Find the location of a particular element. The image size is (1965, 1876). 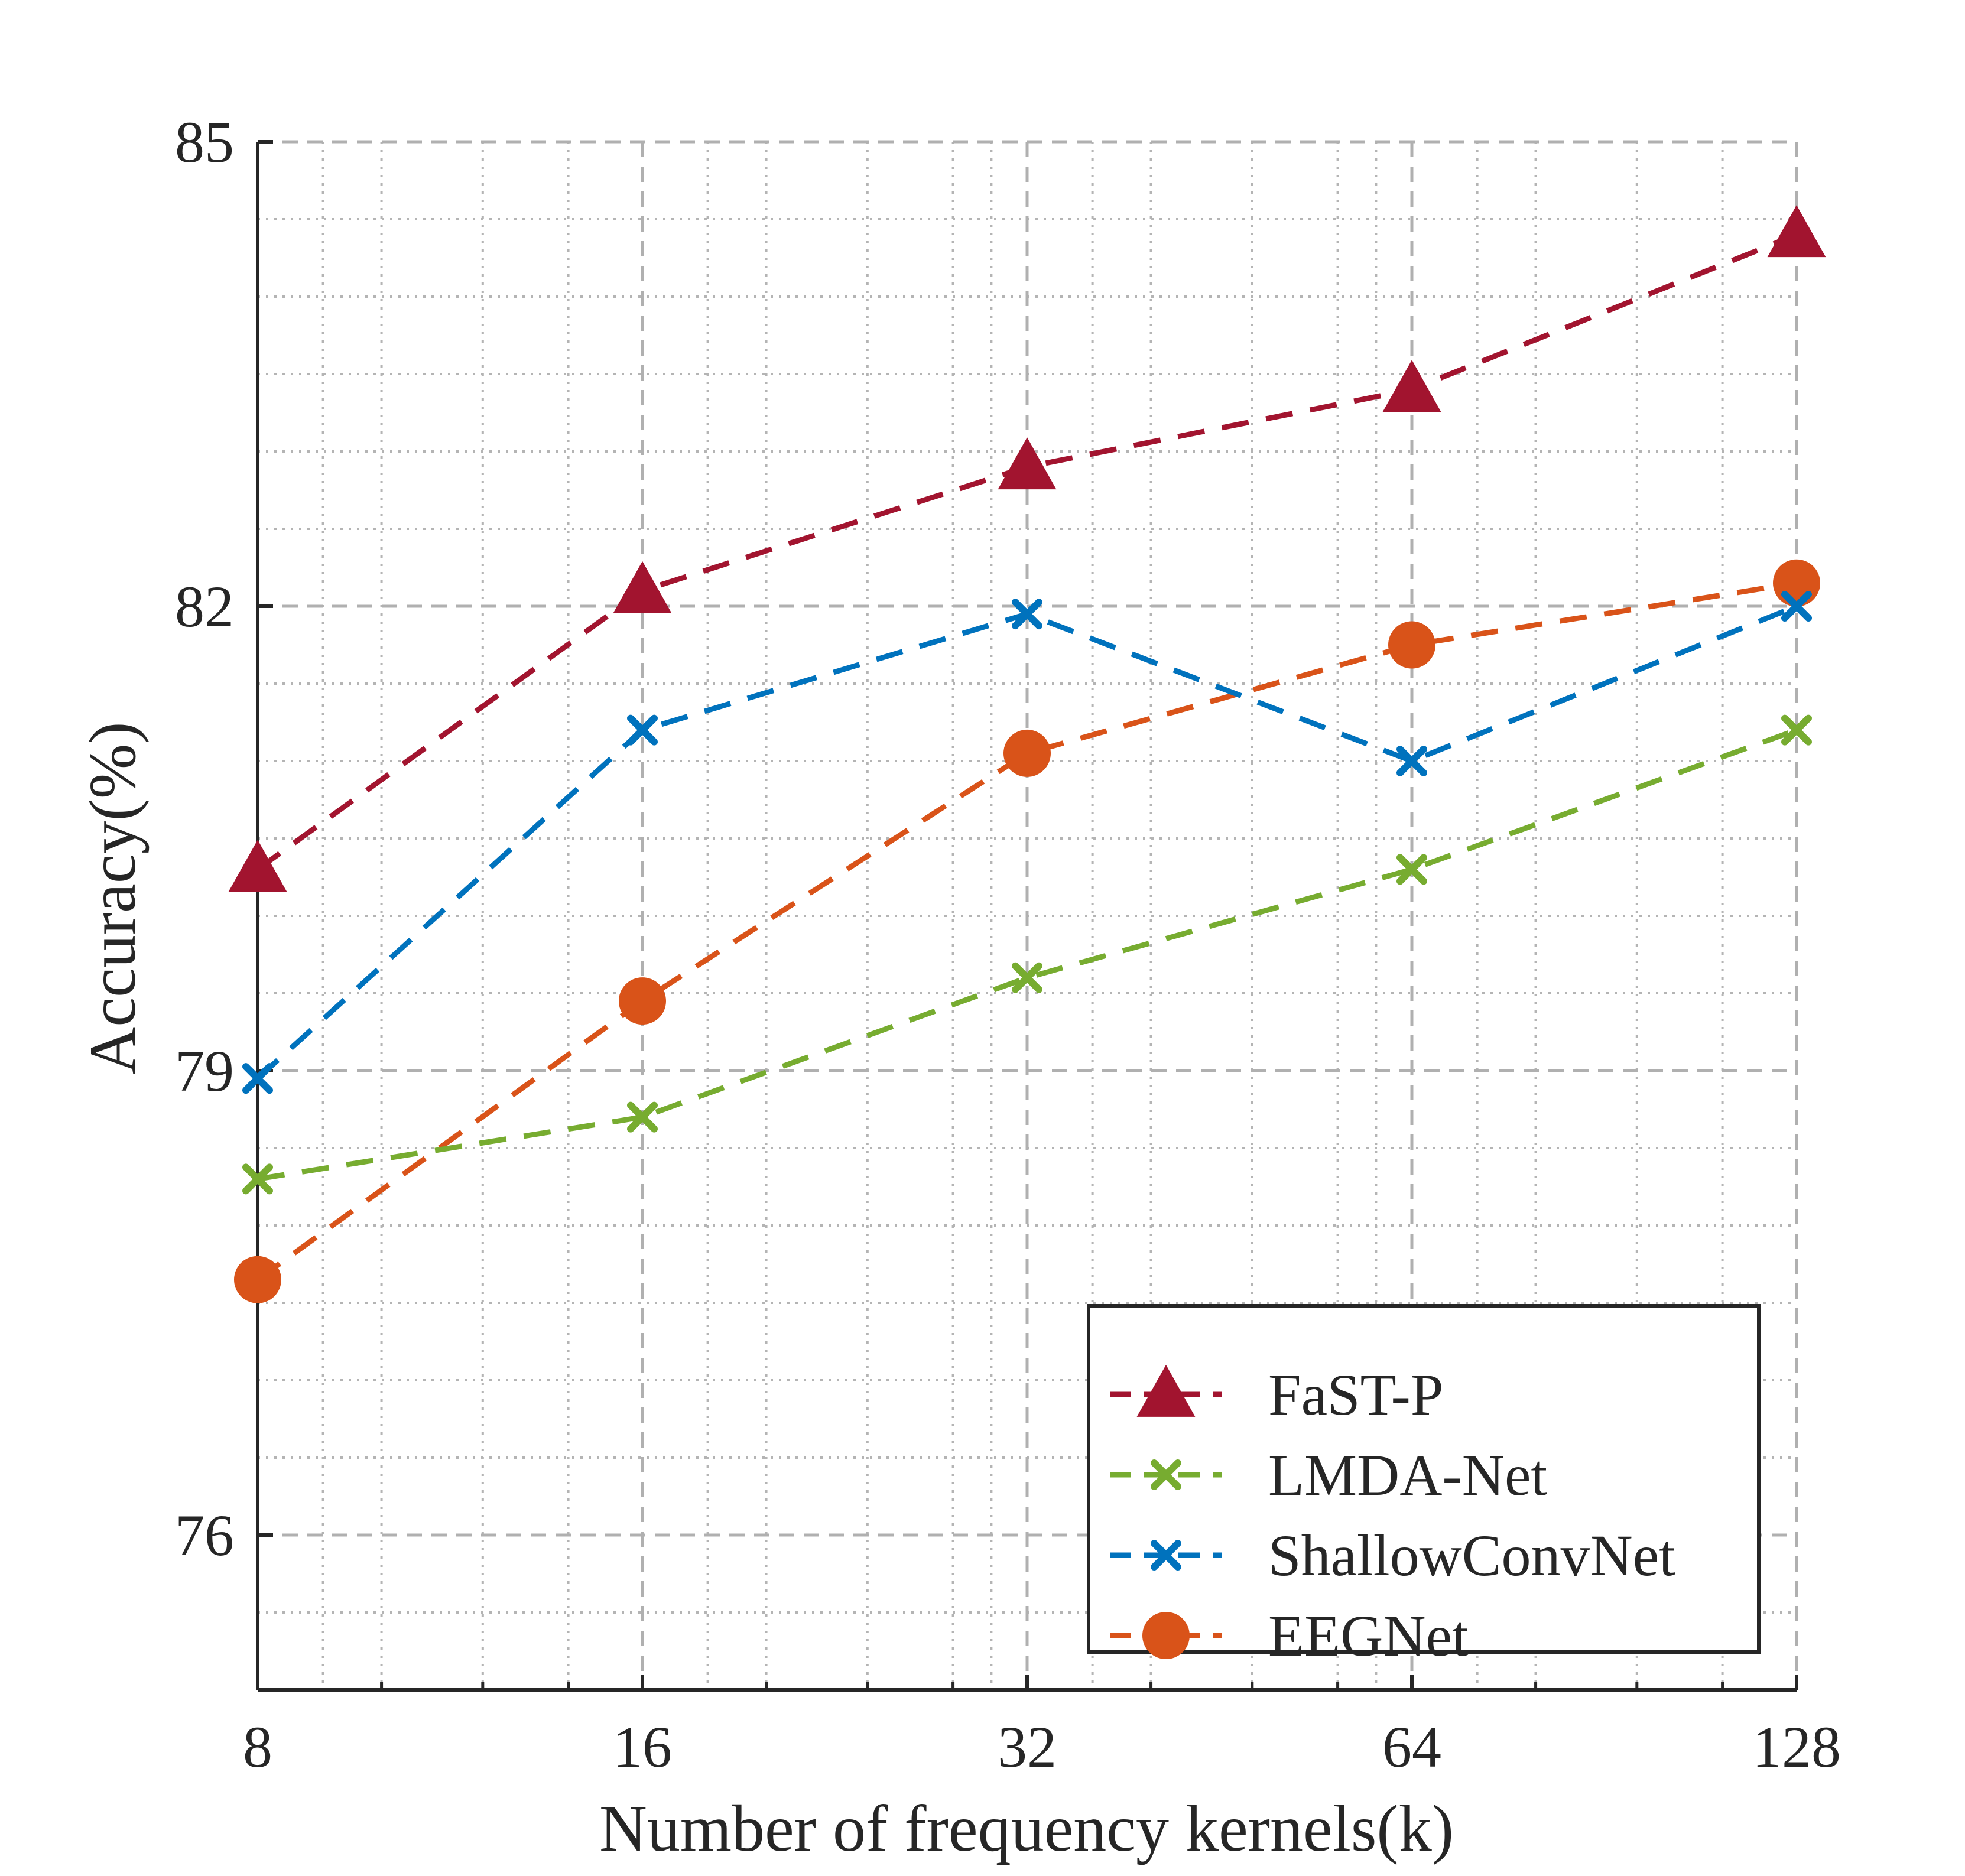

legend-box is located at coordinates (1424, 1479).